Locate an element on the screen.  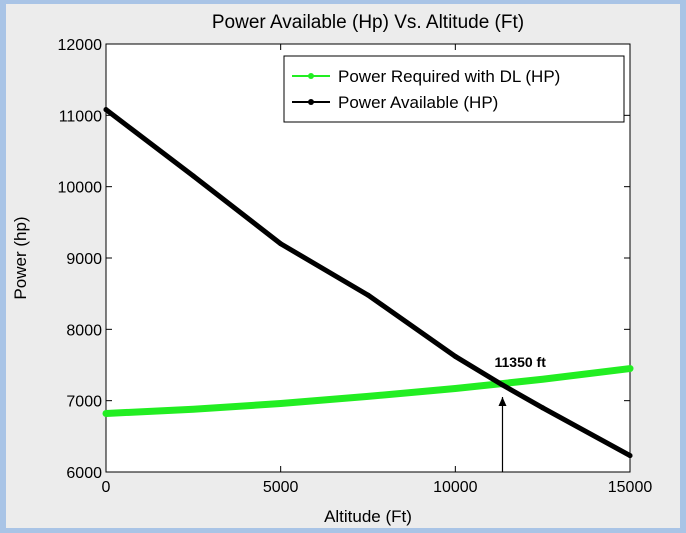
y-tick-label: 8000 is located at coordinates (84, 330).